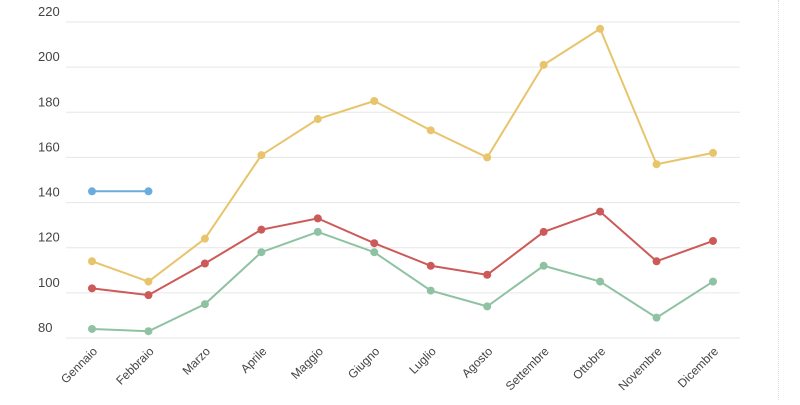 The image size is (800, 405). Describe the element at coordinates (698, 367) in the screenshot. I see `x-tick-label: Dicembre` at that location.